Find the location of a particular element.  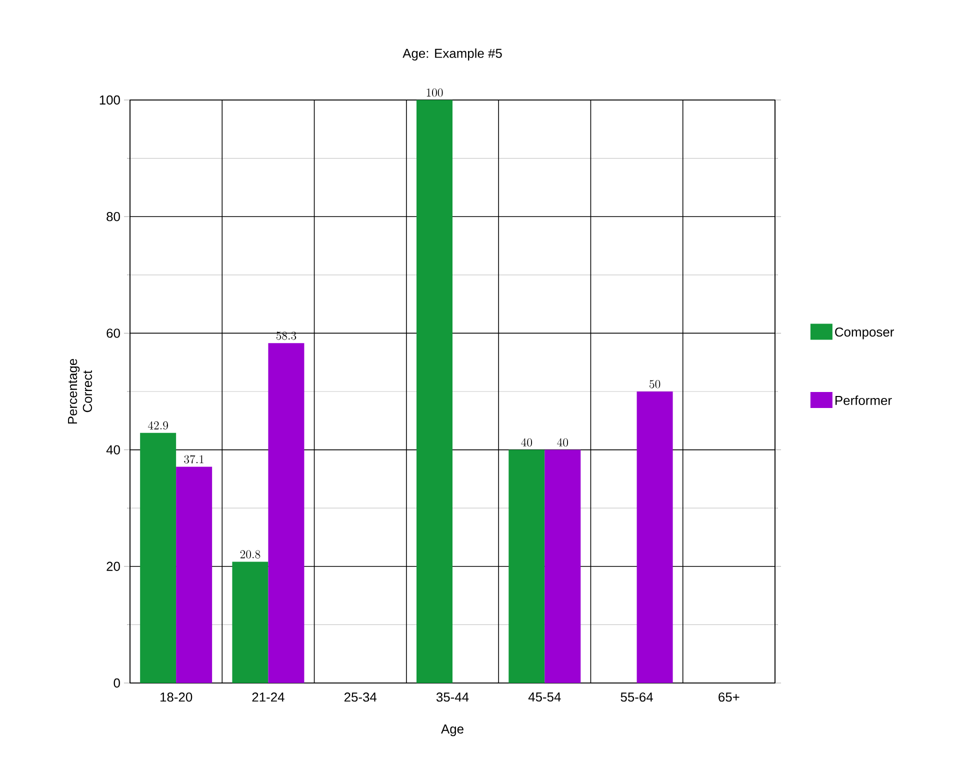

x-tick-label: 25-34 is located at coordinates (360, 697).